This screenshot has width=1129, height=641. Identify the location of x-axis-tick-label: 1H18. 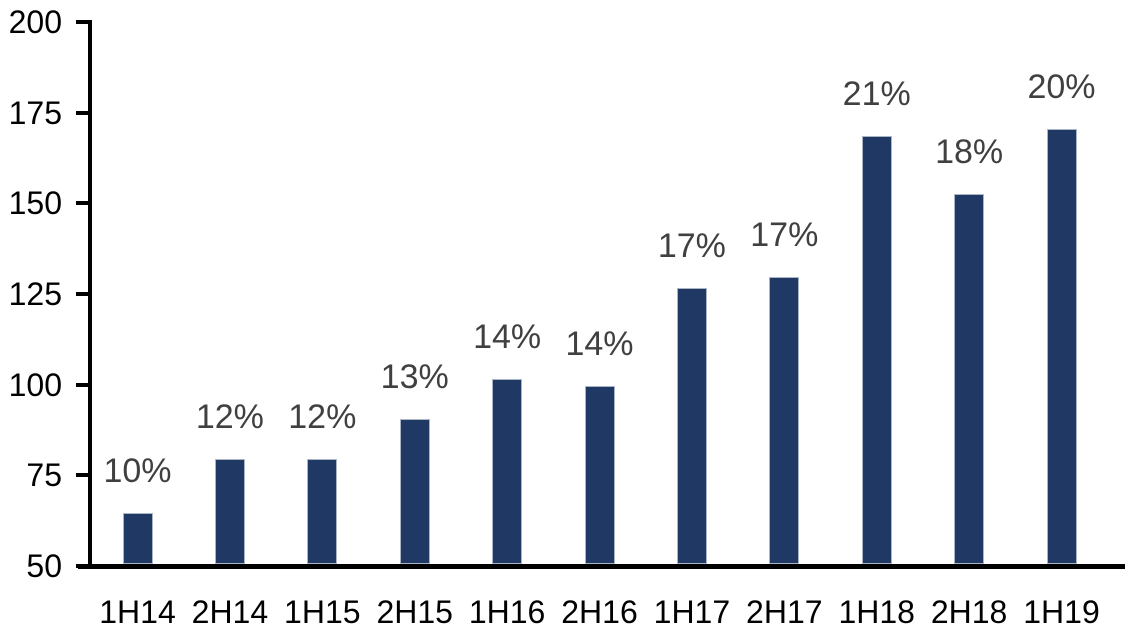
(876, 612).